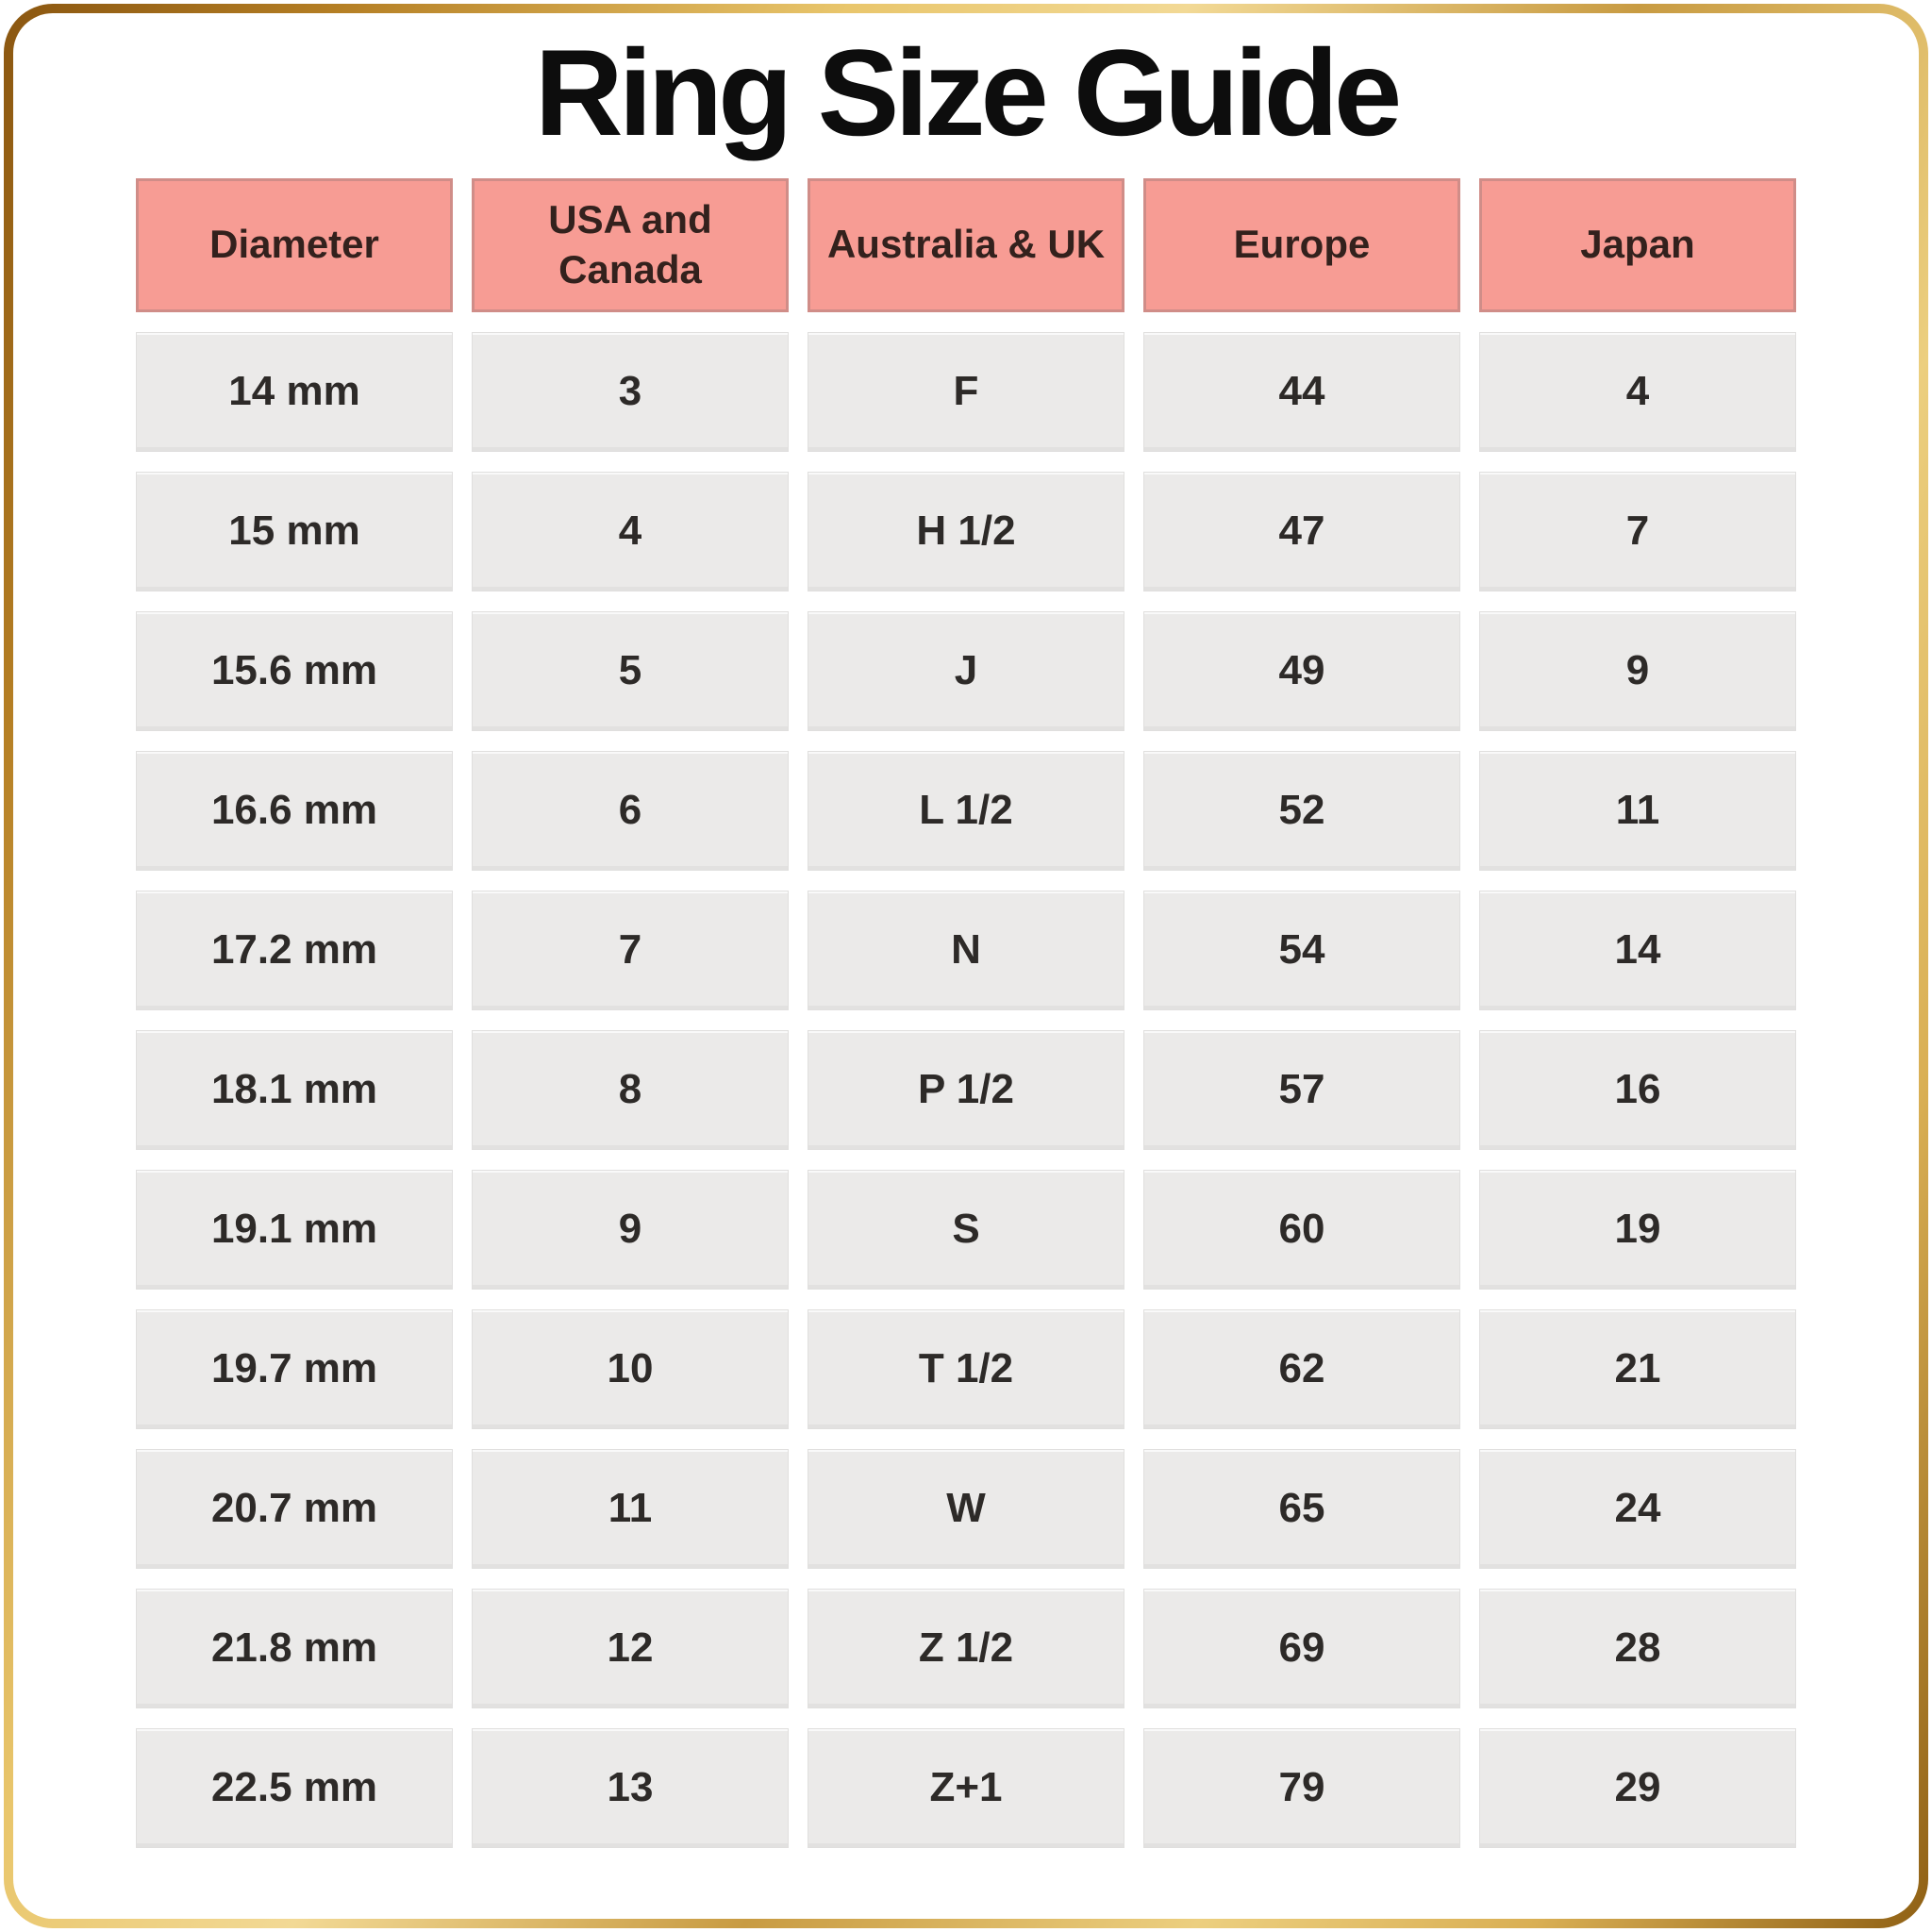 Image resolution: width=1932 pixels, height=1932 pixels. Describe the element at coordinates (1638, 1648) in the screenshot. I see `table-cell: 28` at that location.